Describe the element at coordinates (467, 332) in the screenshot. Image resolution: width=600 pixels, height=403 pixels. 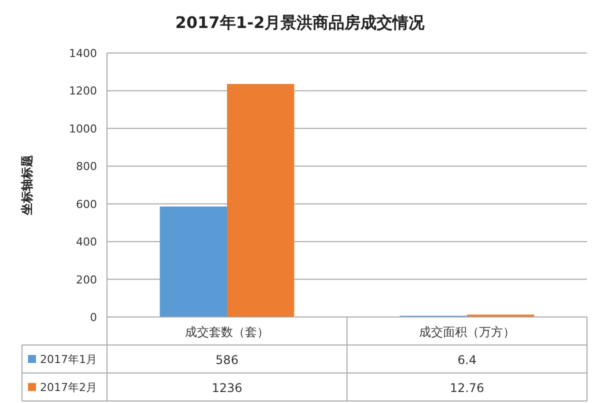
I see `x-tick-label: 成交面积（万方）` at that location.